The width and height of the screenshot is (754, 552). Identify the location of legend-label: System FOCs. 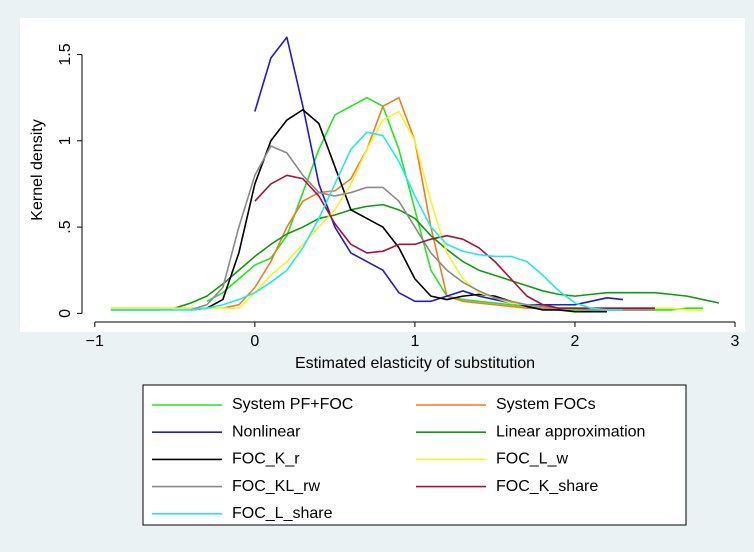
(546, 404).